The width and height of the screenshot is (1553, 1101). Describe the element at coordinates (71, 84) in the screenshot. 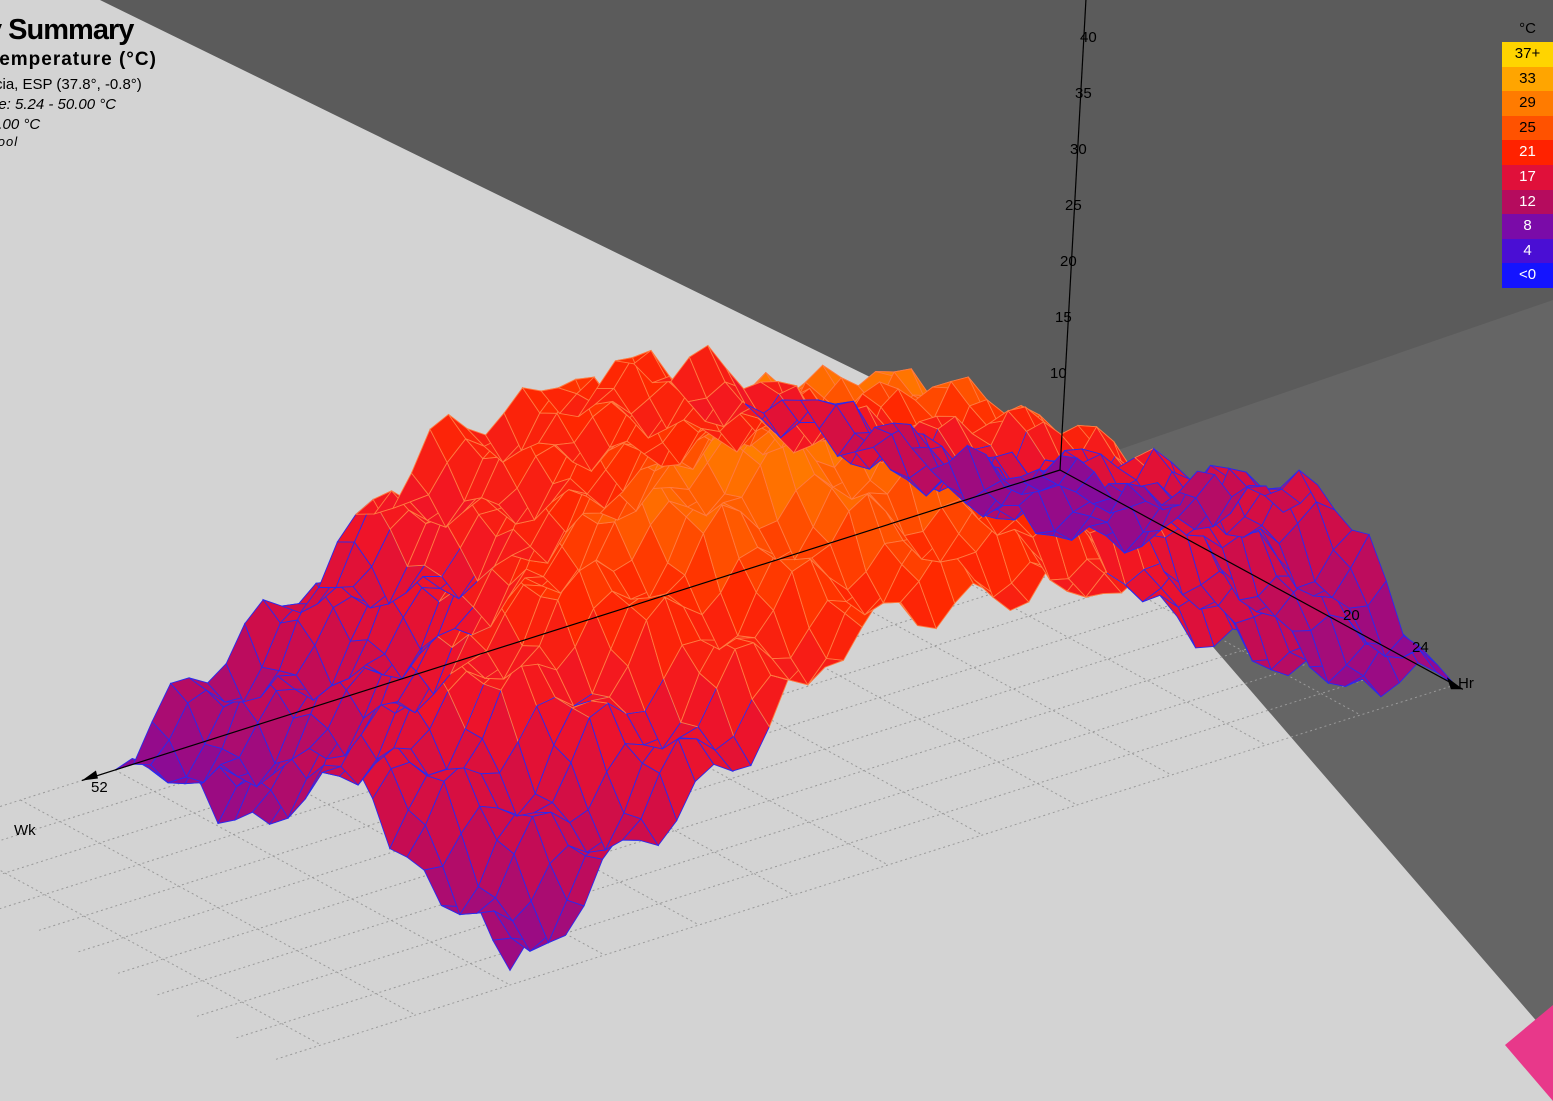

I see `location-label: rcia, ESP (37.8°, -0.8°)` at that location.